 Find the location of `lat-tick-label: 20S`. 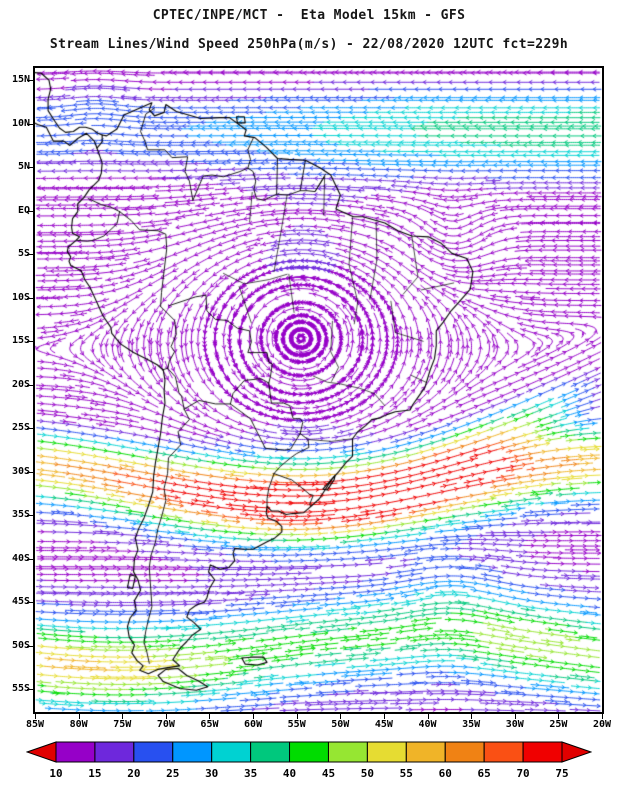

lat-tick-label: 20S is located at coordinates (20, 384).